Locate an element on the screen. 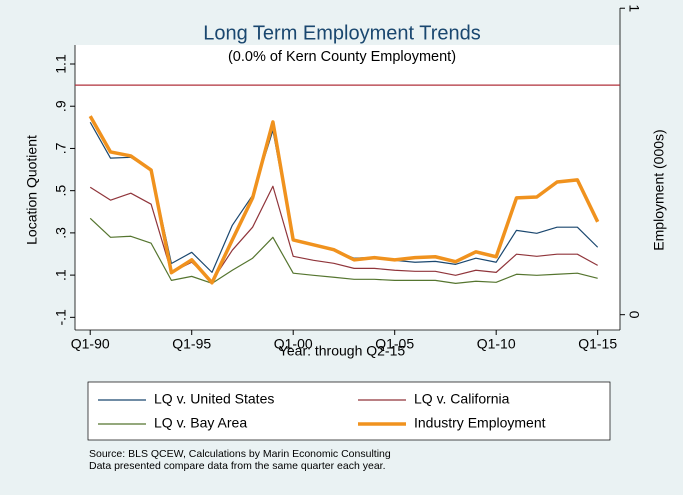  legend-label: LQ v. California is located at coordinates (462, 399).